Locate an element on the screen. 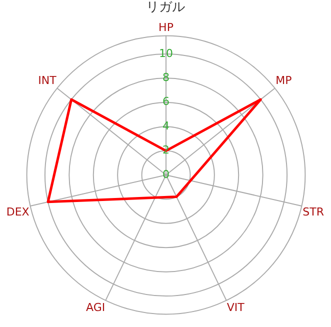 The width and height of the screenshot is (331, 327). y-tick-label: 8 is located at coordinates (166, 77).